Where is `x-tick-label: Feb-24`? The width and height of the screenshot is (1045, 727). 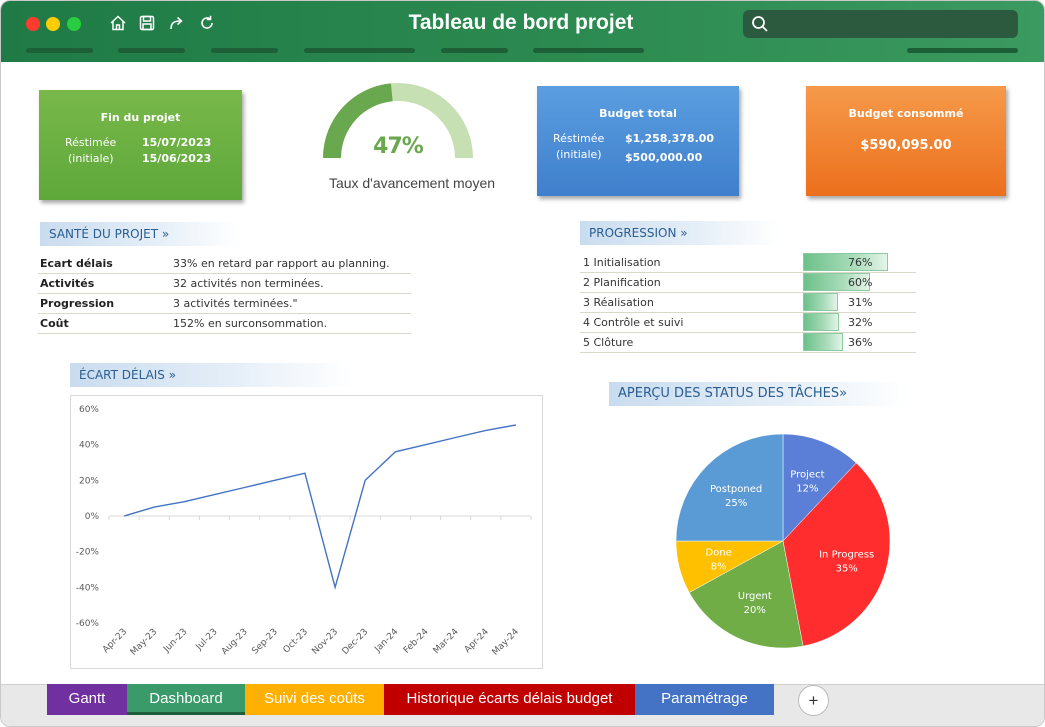
x-tick-label: Feb-24 is located at coordinates (416, 641).